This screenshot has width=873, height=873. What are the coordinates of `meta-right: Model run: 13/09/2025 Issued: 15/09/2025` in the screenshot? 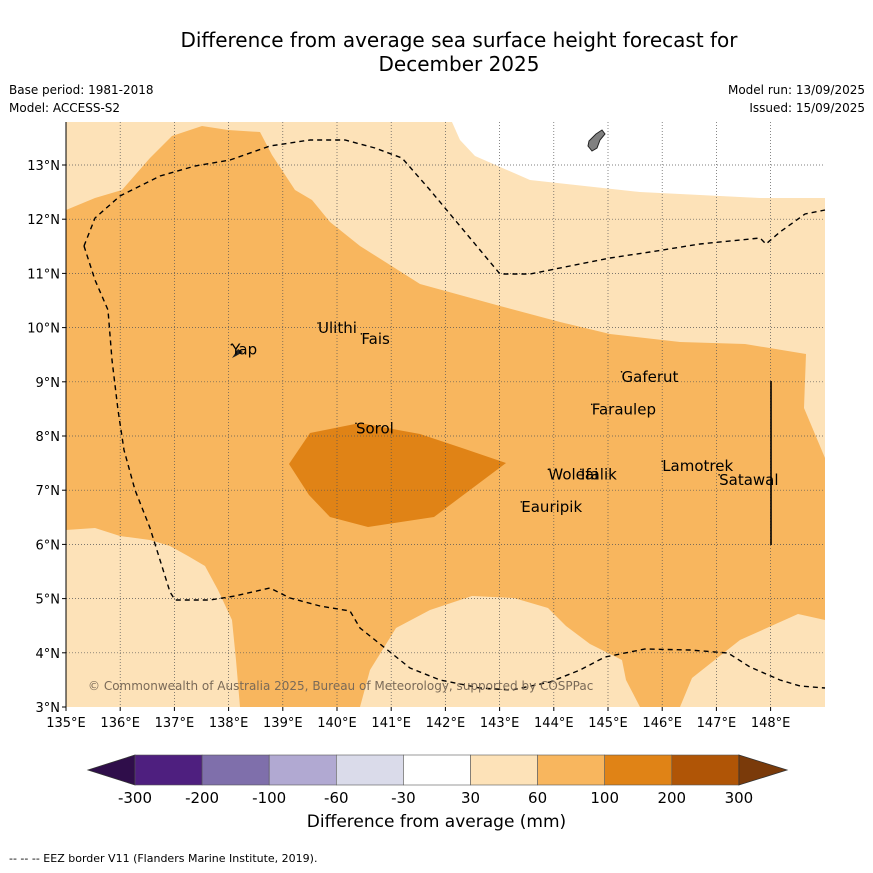 It's located at (796, 99).